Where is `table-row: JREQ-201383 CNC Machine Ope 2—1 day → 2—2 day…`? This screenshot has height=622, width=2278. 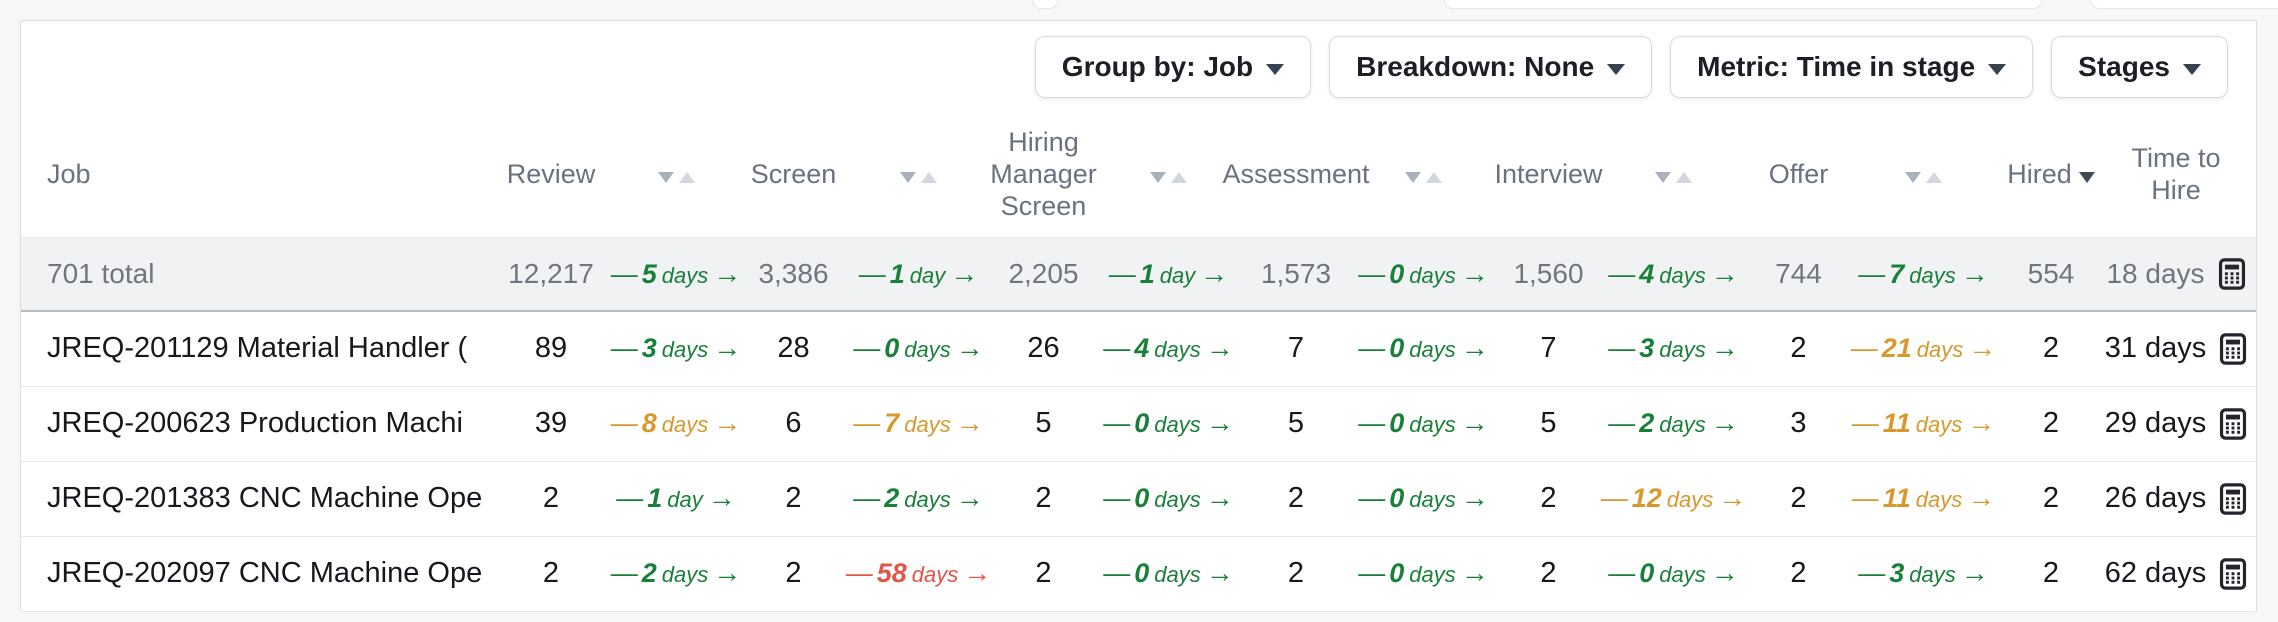 table-row: JREQ-201383 CNC Machine Ope 2—1 day → 2—2 day… is located at coordinates (1138, 499).